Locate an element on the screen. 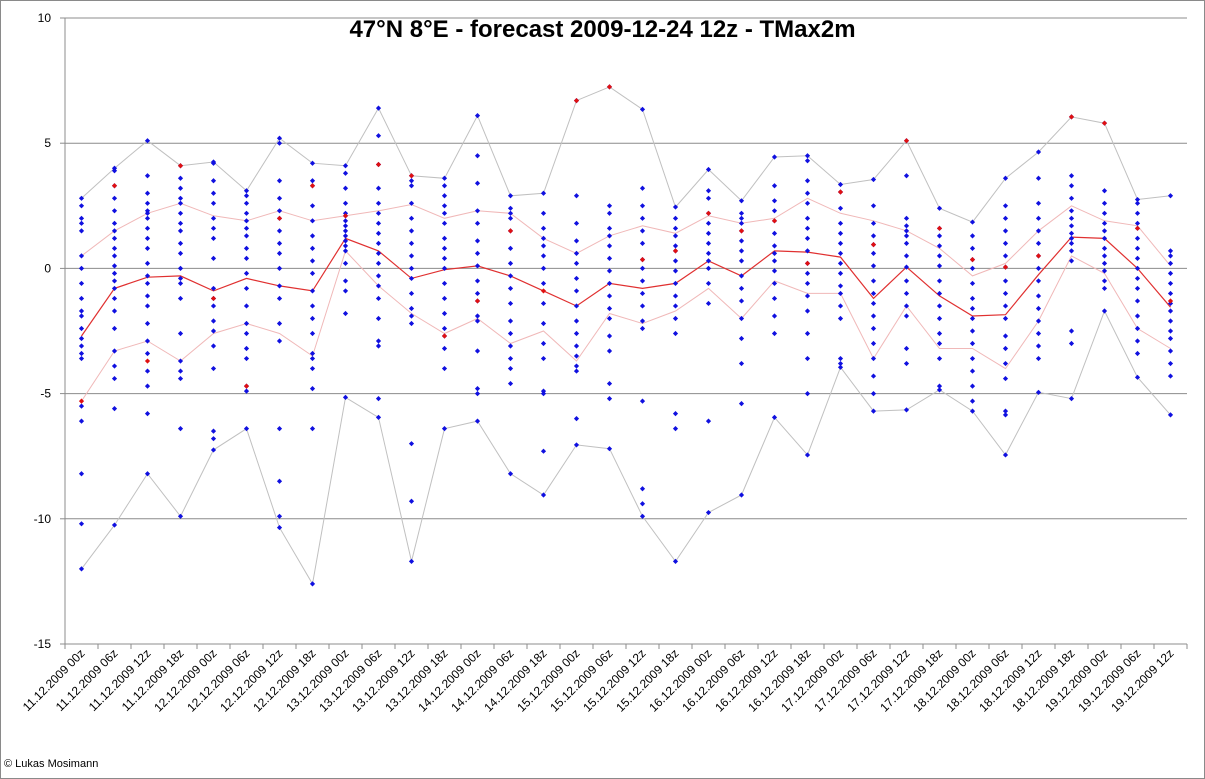  copyright-note: © Lukas Mosimann is located at coordinates (51, 764).